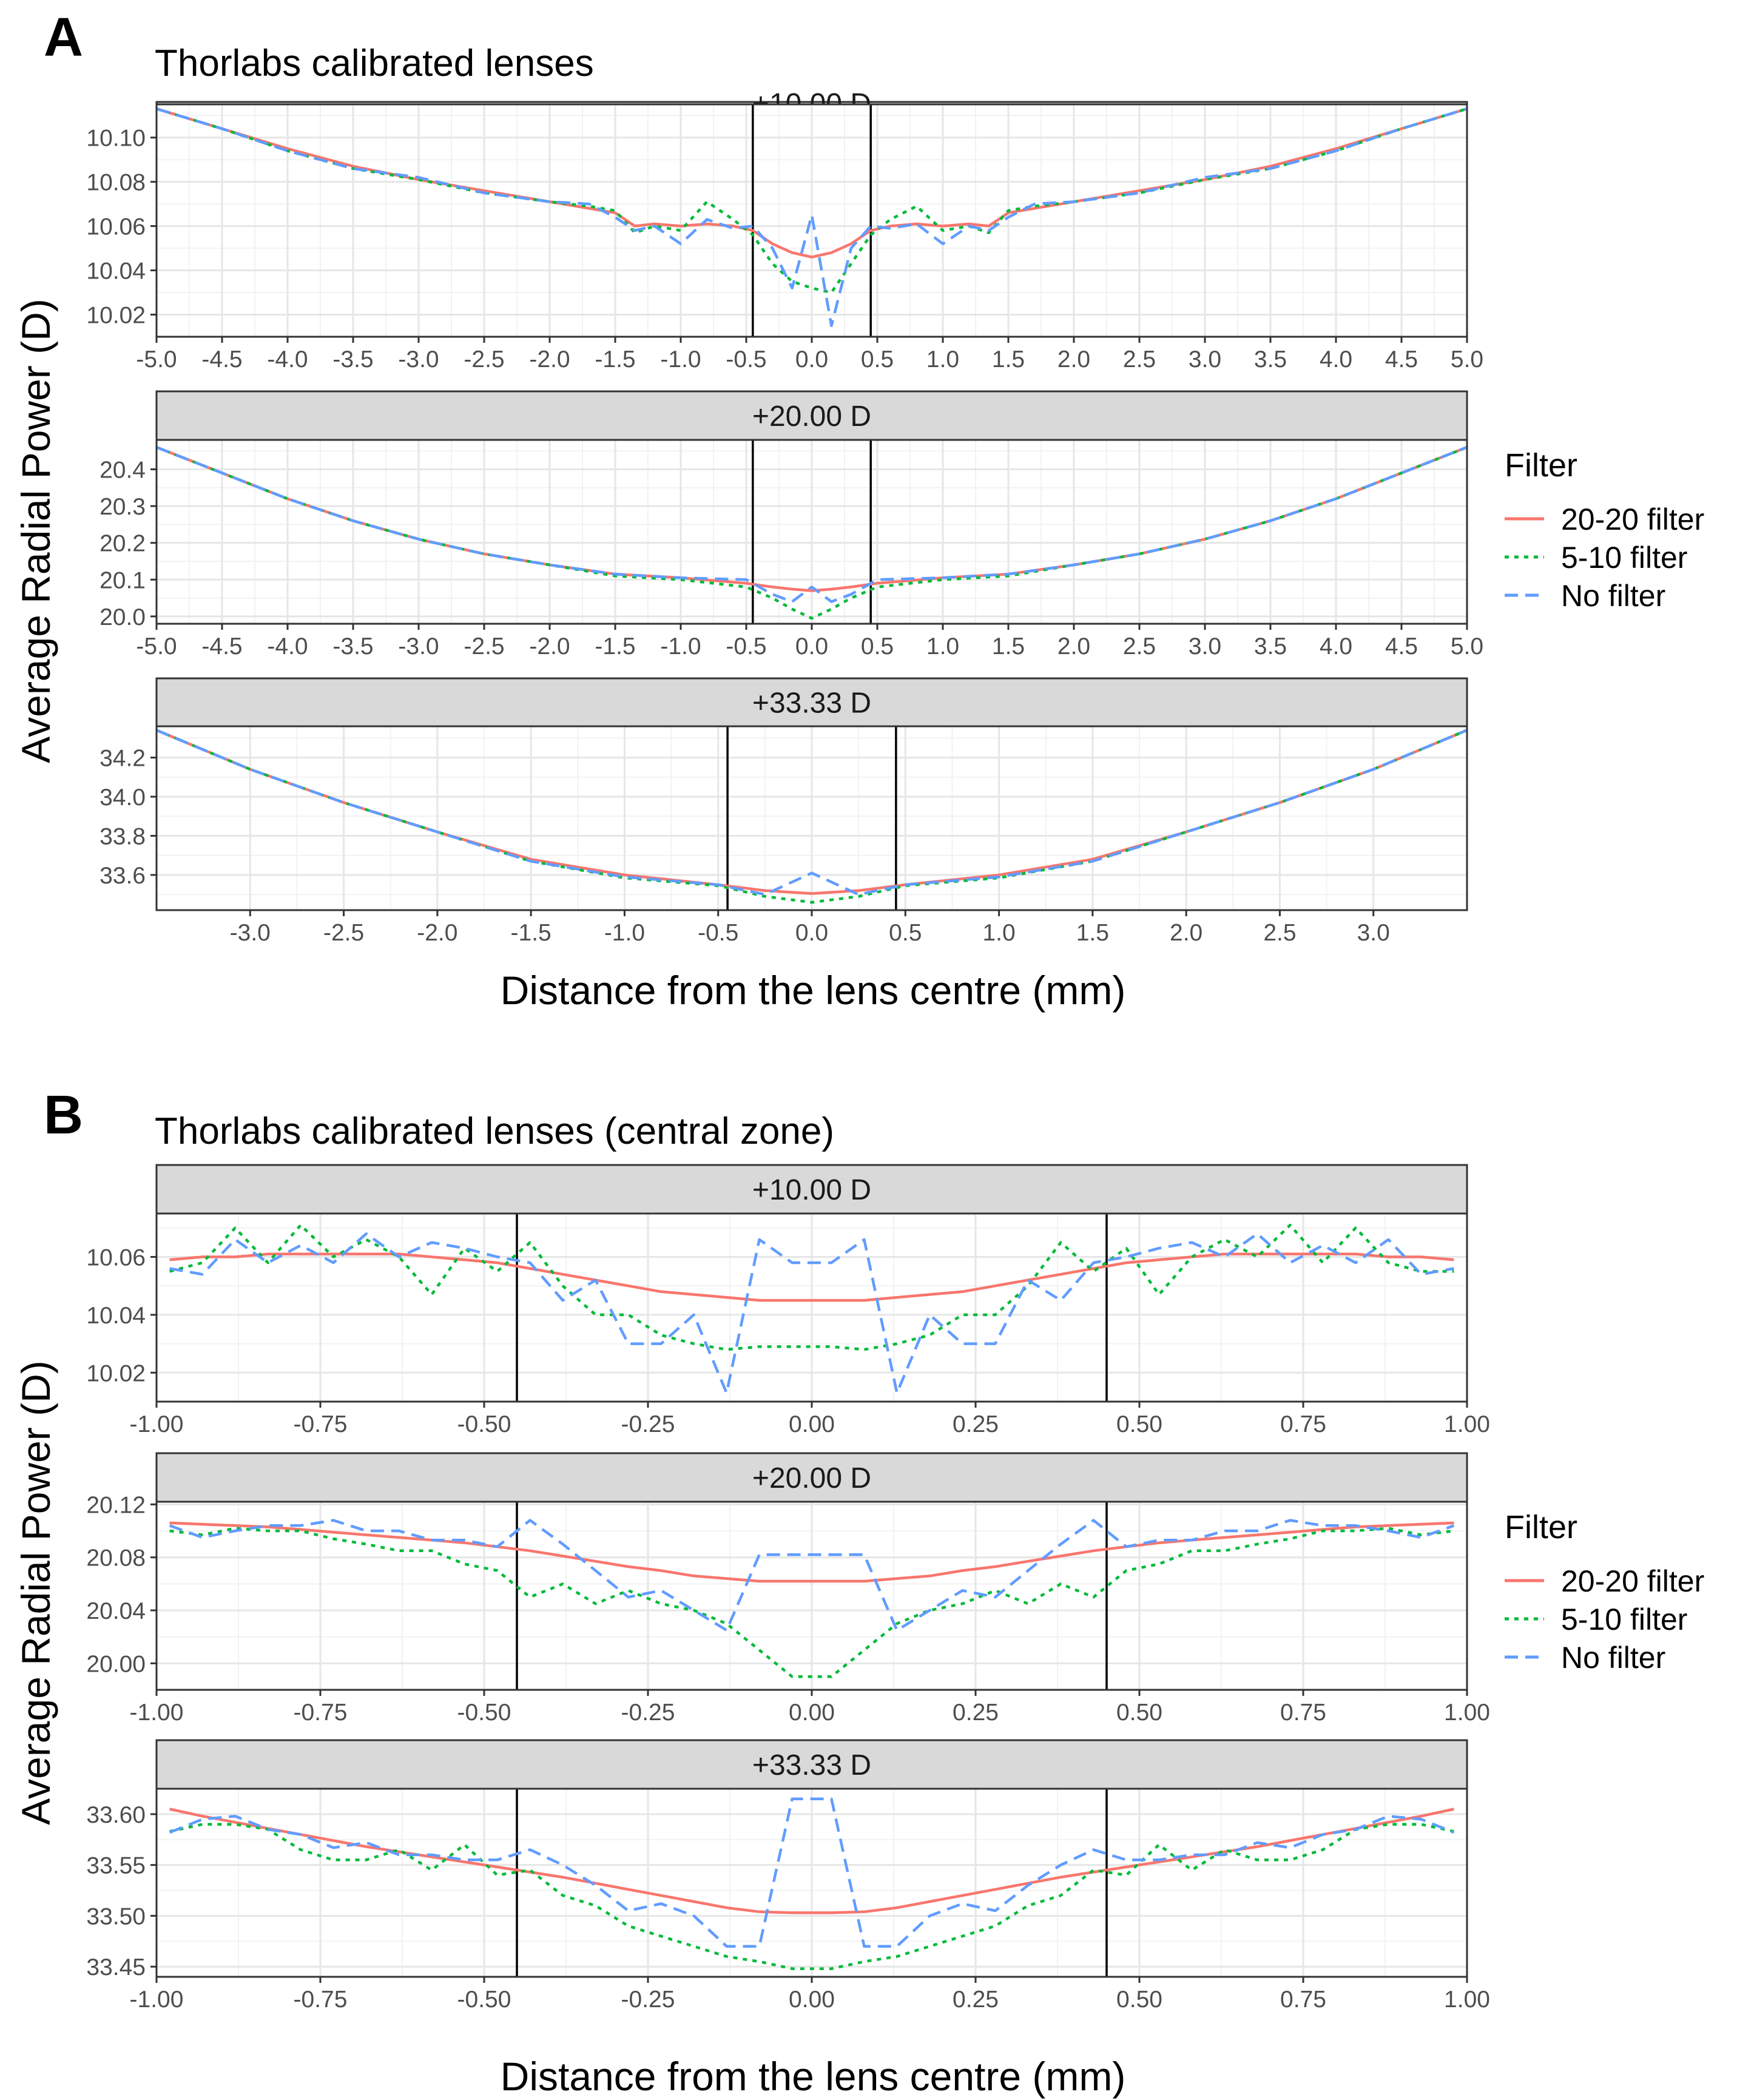  What do you see at coordinates (813, 990) in the screenshot?
I see `panel-a-x-axis-label: Distance from the lens centre (mm)` at bounding box center [813, 990].